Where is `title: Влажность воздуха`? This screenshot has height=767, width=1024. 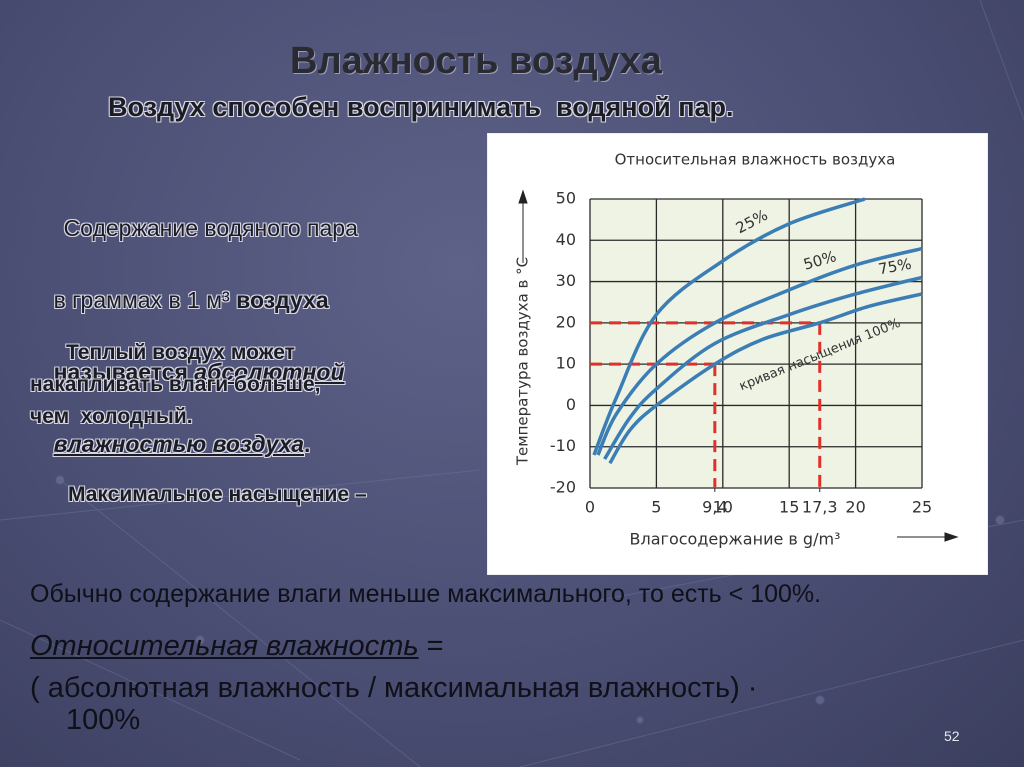
title: Влажность воздуха is located at coordinates (476, 61).